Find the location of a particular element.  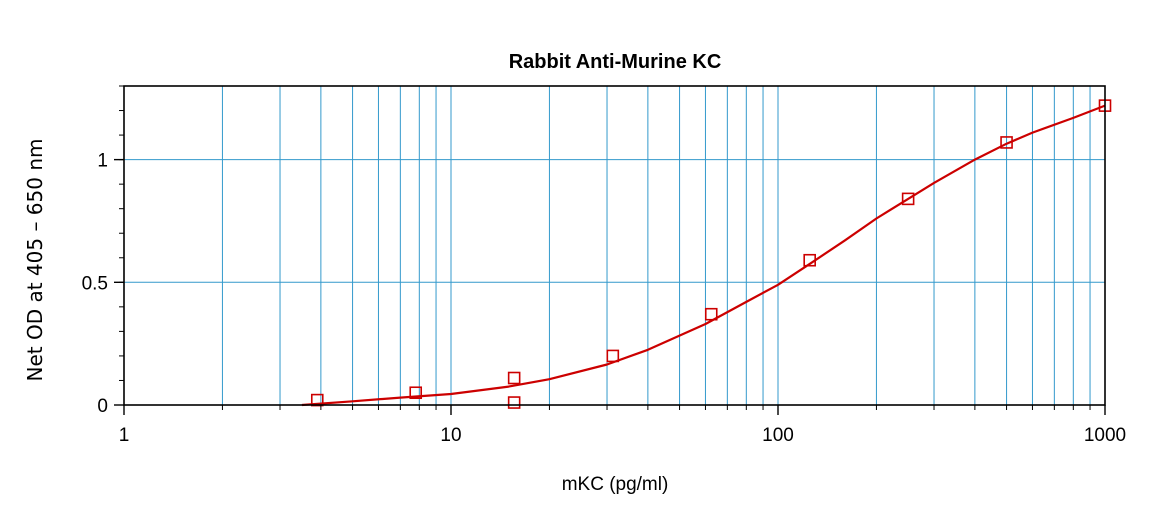

x-axis-label: mKC (pg/ml) is located at coordinates (615, 484).